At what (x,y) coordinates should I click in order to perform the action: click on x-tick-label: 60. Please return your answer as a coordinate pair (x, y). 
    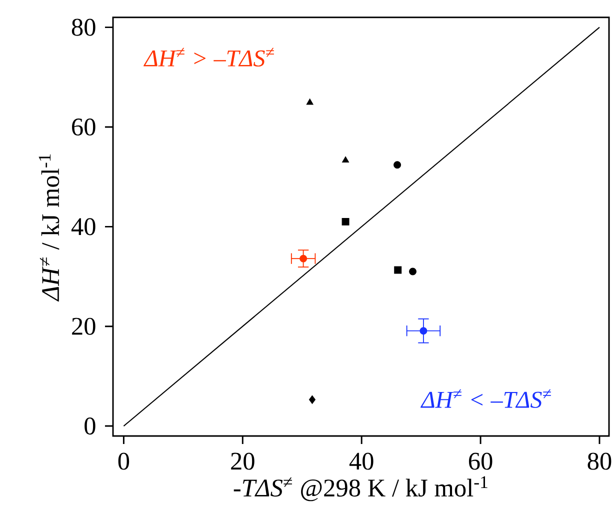
    Looking at the image, I should click on (480, 461).